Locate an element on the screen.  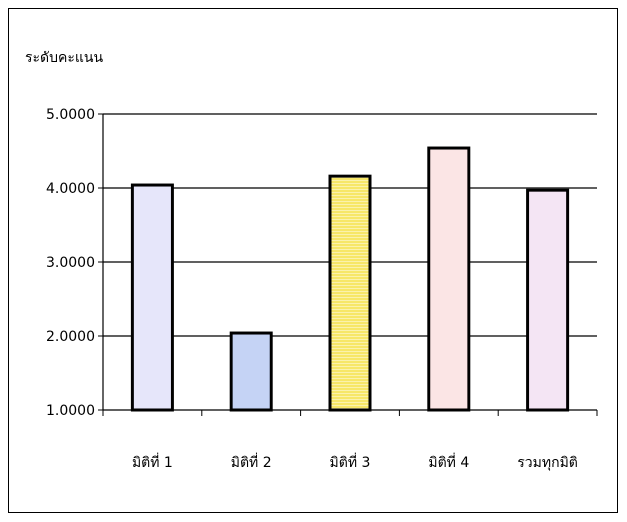
y-axis-label: ระดับคะแนน is located at coordinates (64, 58).